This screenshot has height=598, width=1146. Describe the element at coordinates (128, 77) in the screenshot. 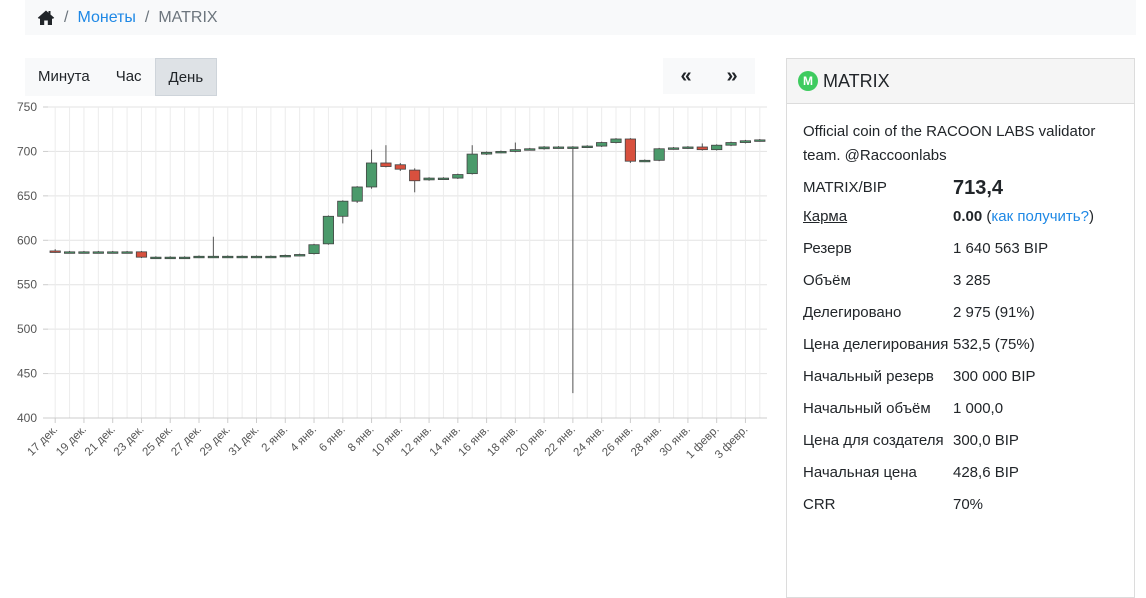

I see `timeframe-hour-button: Час` at that location.